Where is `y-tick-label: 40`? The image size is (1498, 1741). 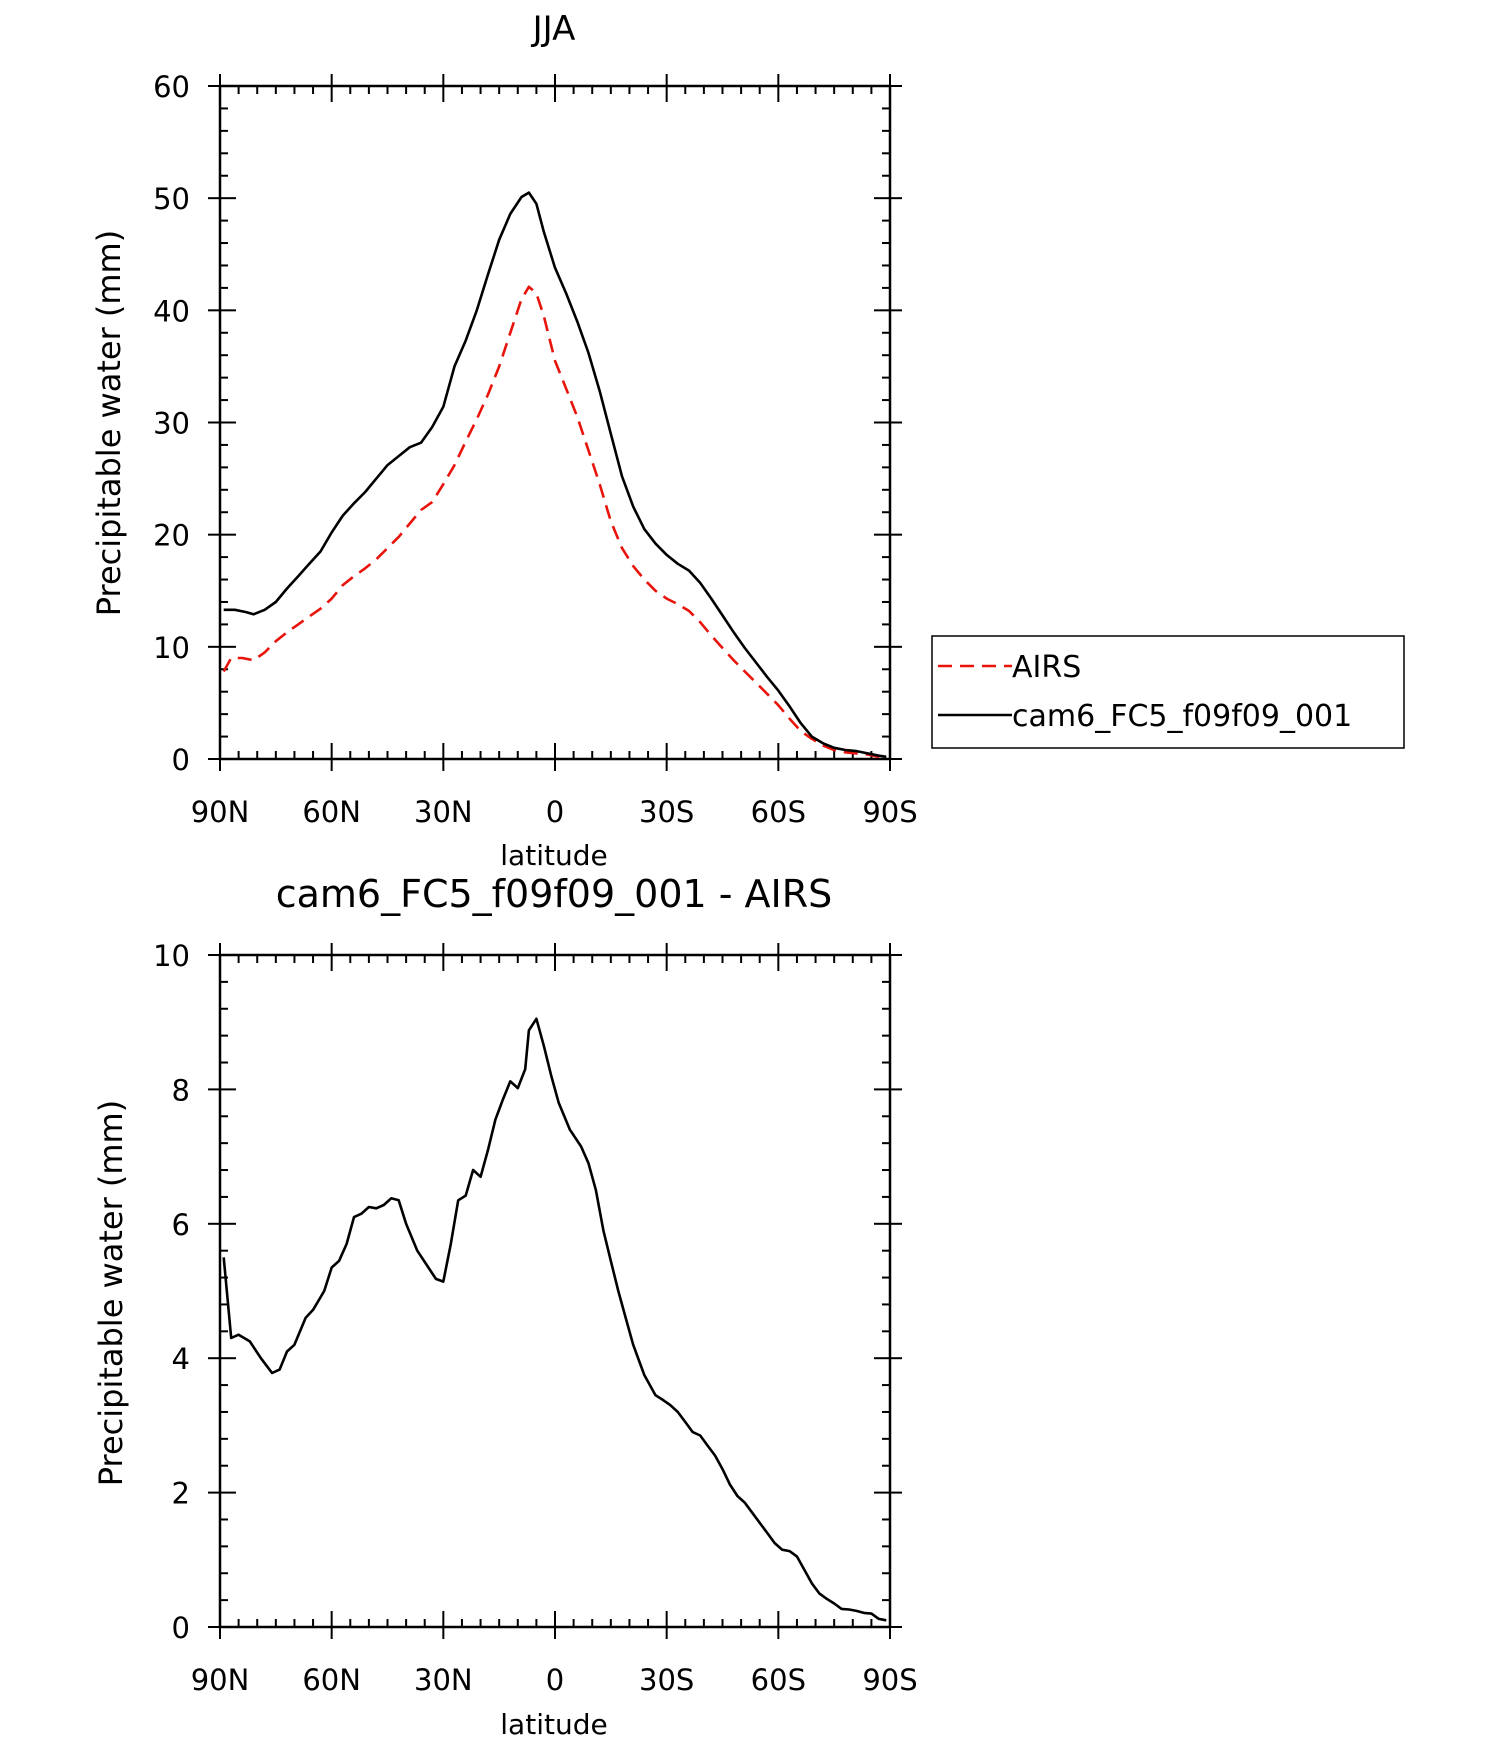
y-tick-label: 40 is located at coordinates (171, 311).